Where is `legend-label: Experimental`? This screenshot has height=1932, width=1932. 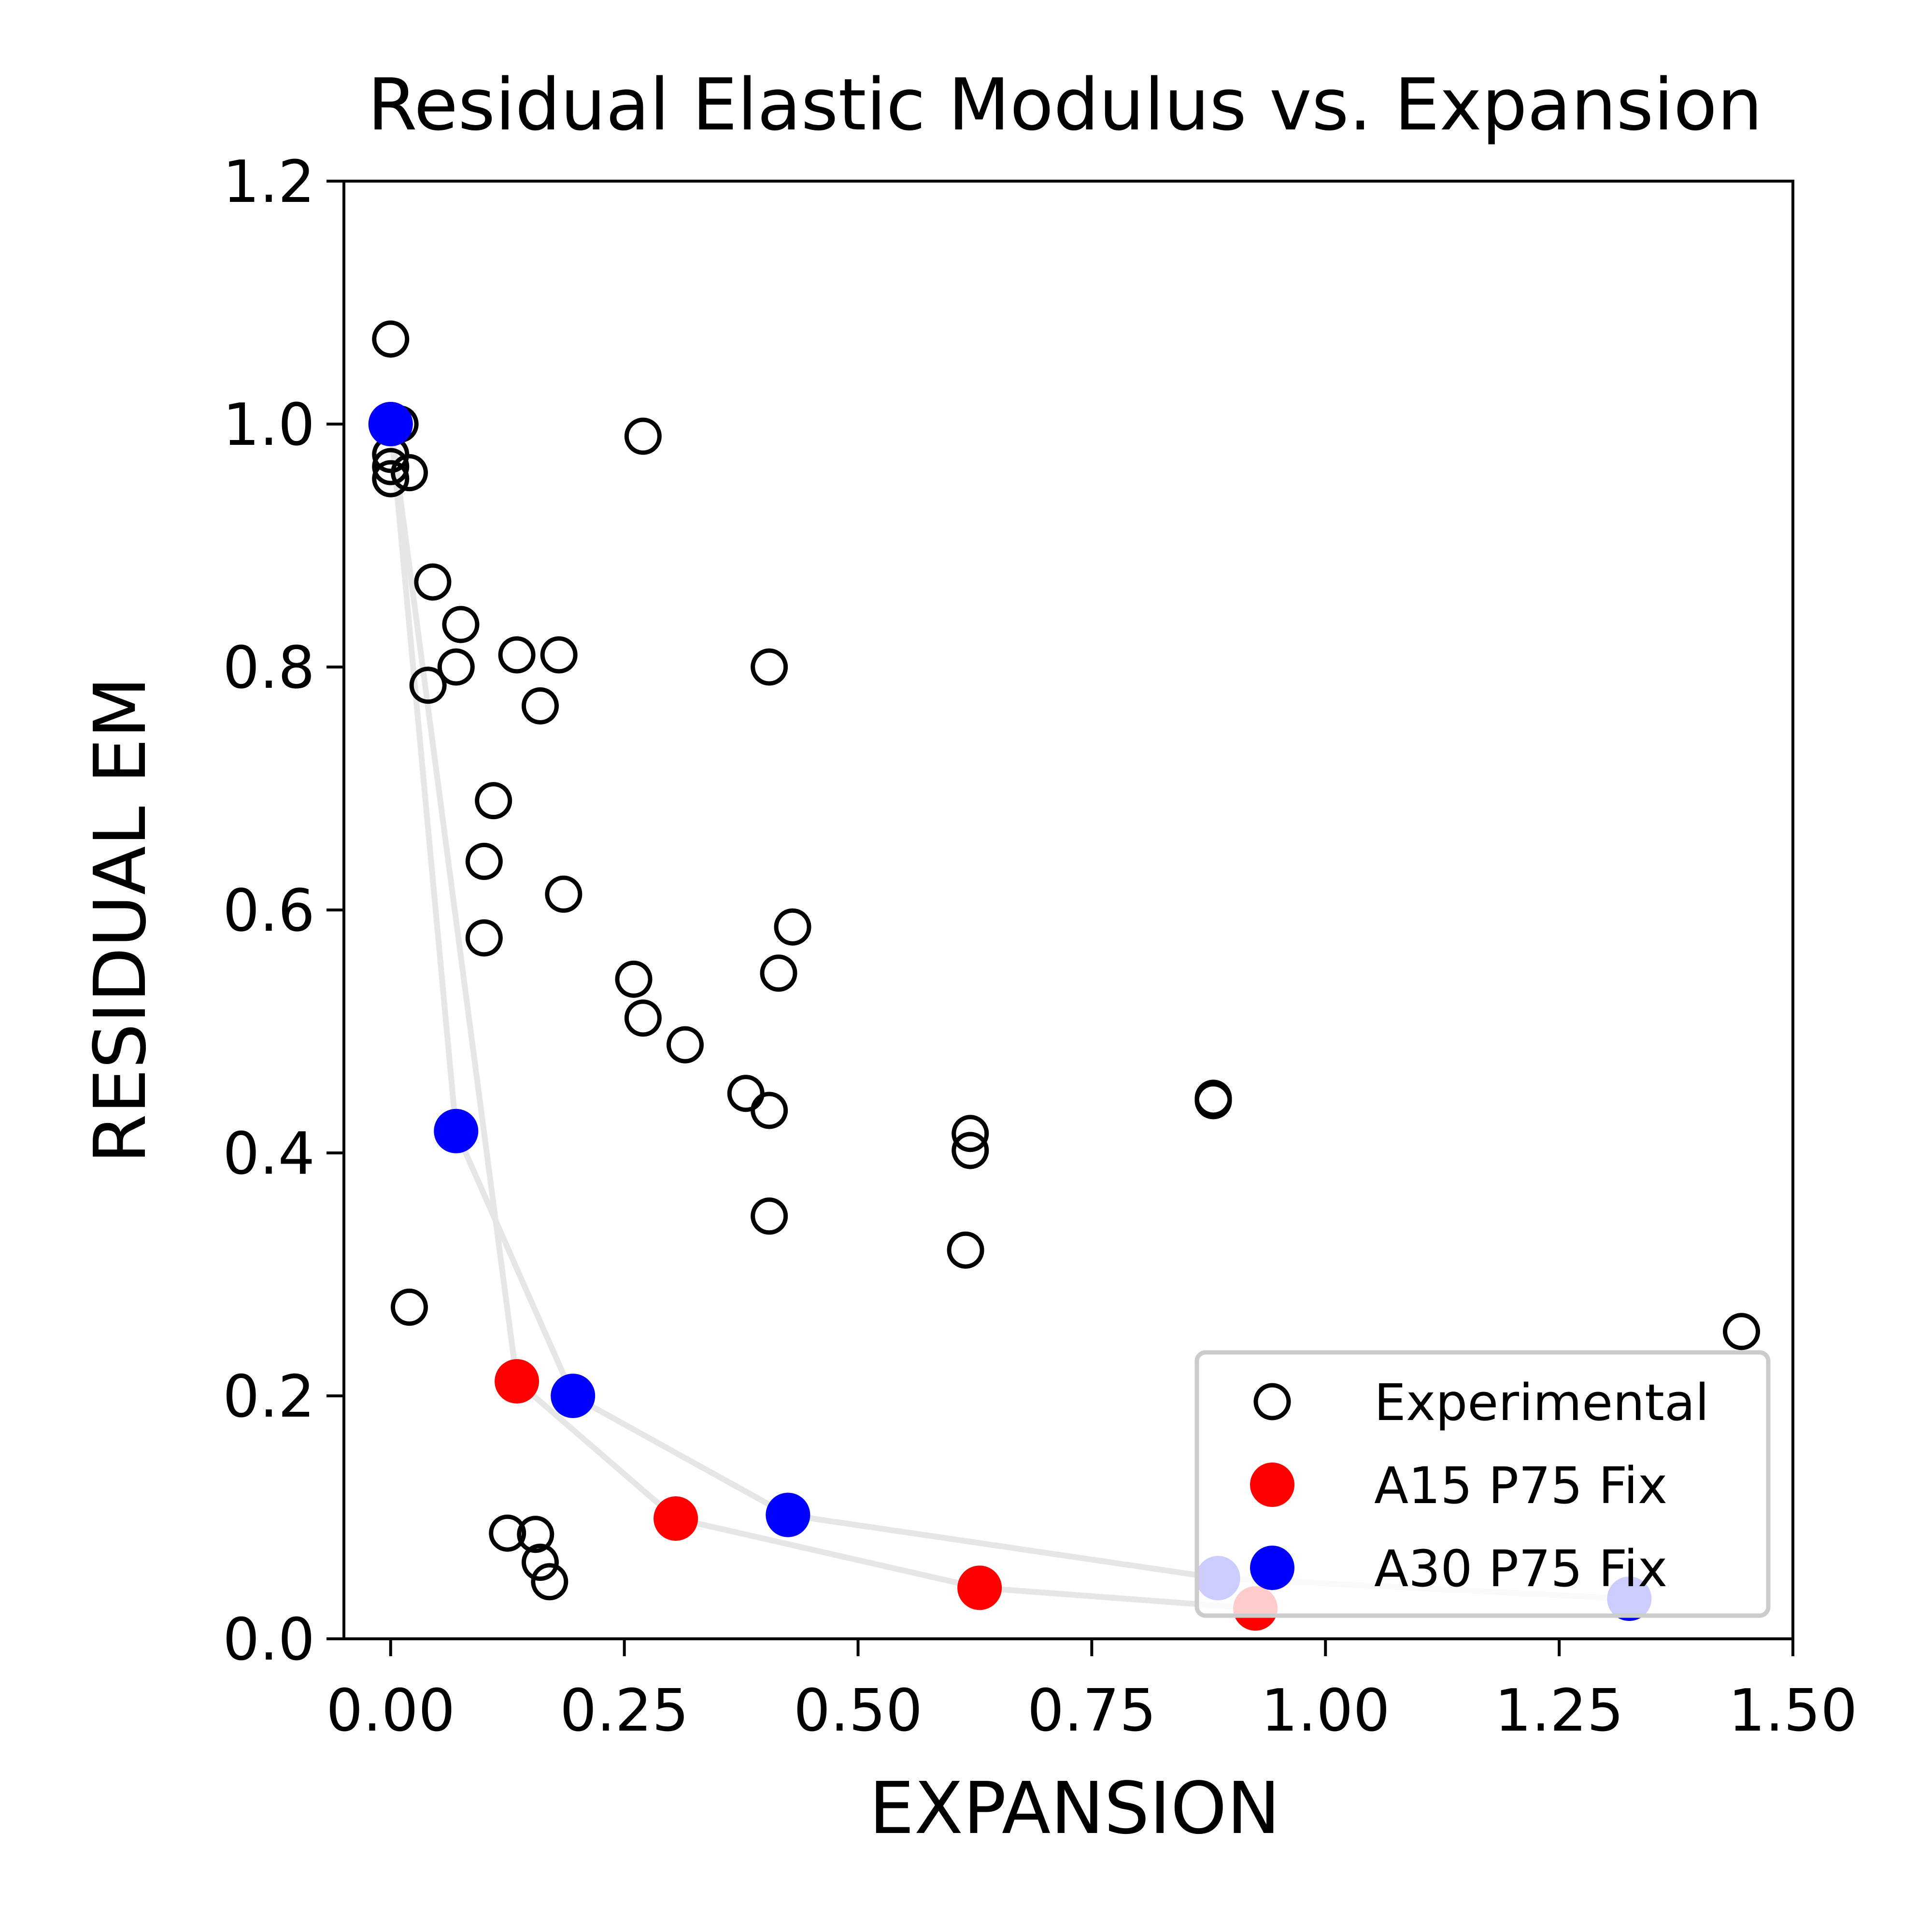
legend-label: Experimental is located at coordinates (1541, 1402).